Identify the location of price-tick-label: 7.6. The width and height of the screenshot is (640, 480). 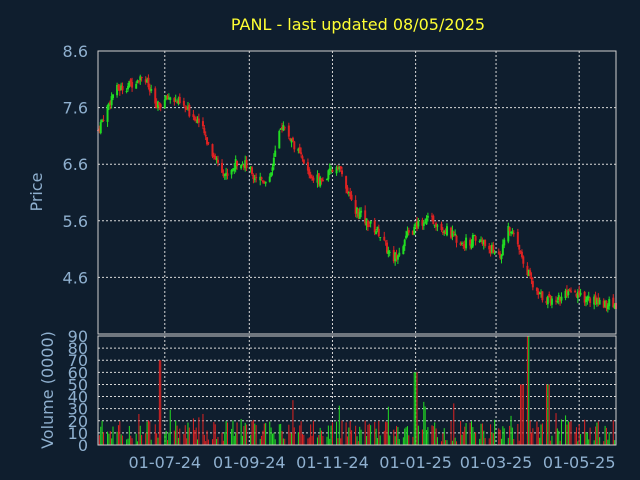
(75, 108).